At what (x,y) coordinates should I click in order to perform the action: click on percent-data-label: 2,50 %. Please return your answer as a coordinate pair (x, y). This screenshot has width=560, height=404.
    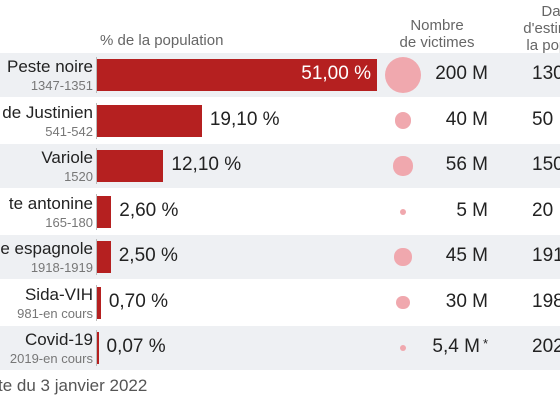
    Looking at the image, I should click on (148, 255).